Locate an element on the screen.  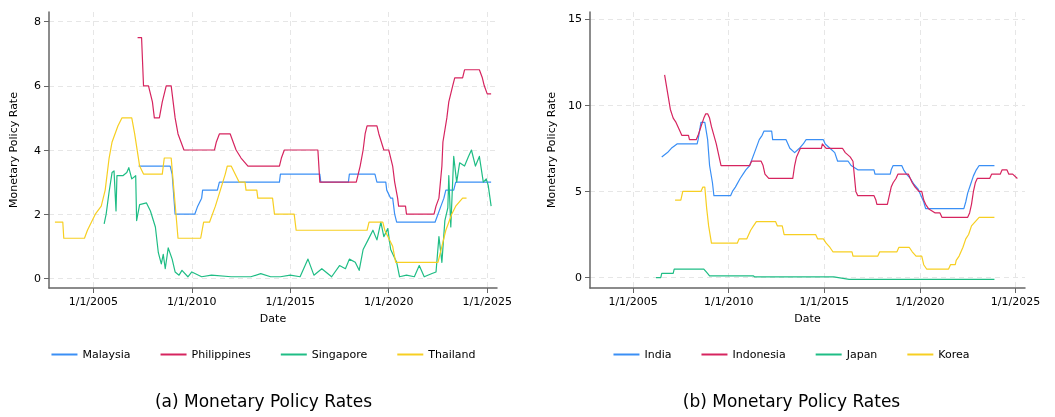
text: (a) Monetary Policy Rates is located at coordinates (263, 400).